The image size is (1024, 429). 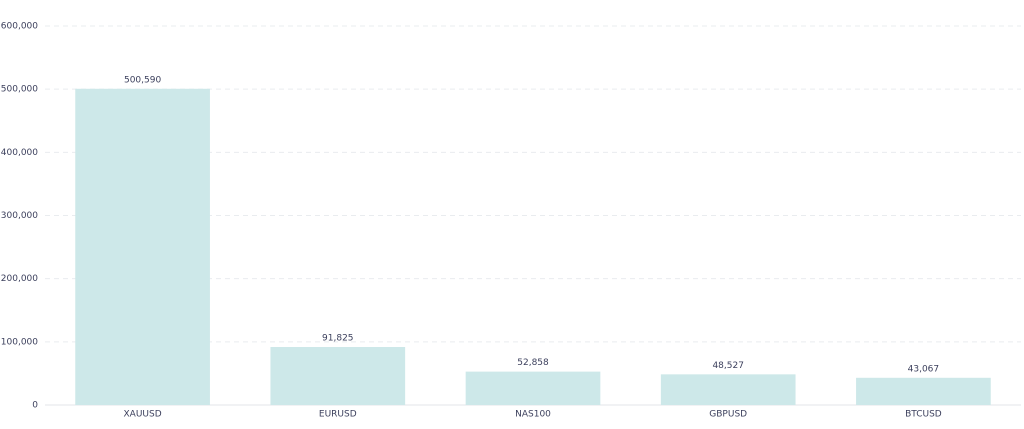 What do you see at coordinates (728, 415) in the screenshot?
I see `x-tick-label: GBPUSD` at bounding box center [728, 415].